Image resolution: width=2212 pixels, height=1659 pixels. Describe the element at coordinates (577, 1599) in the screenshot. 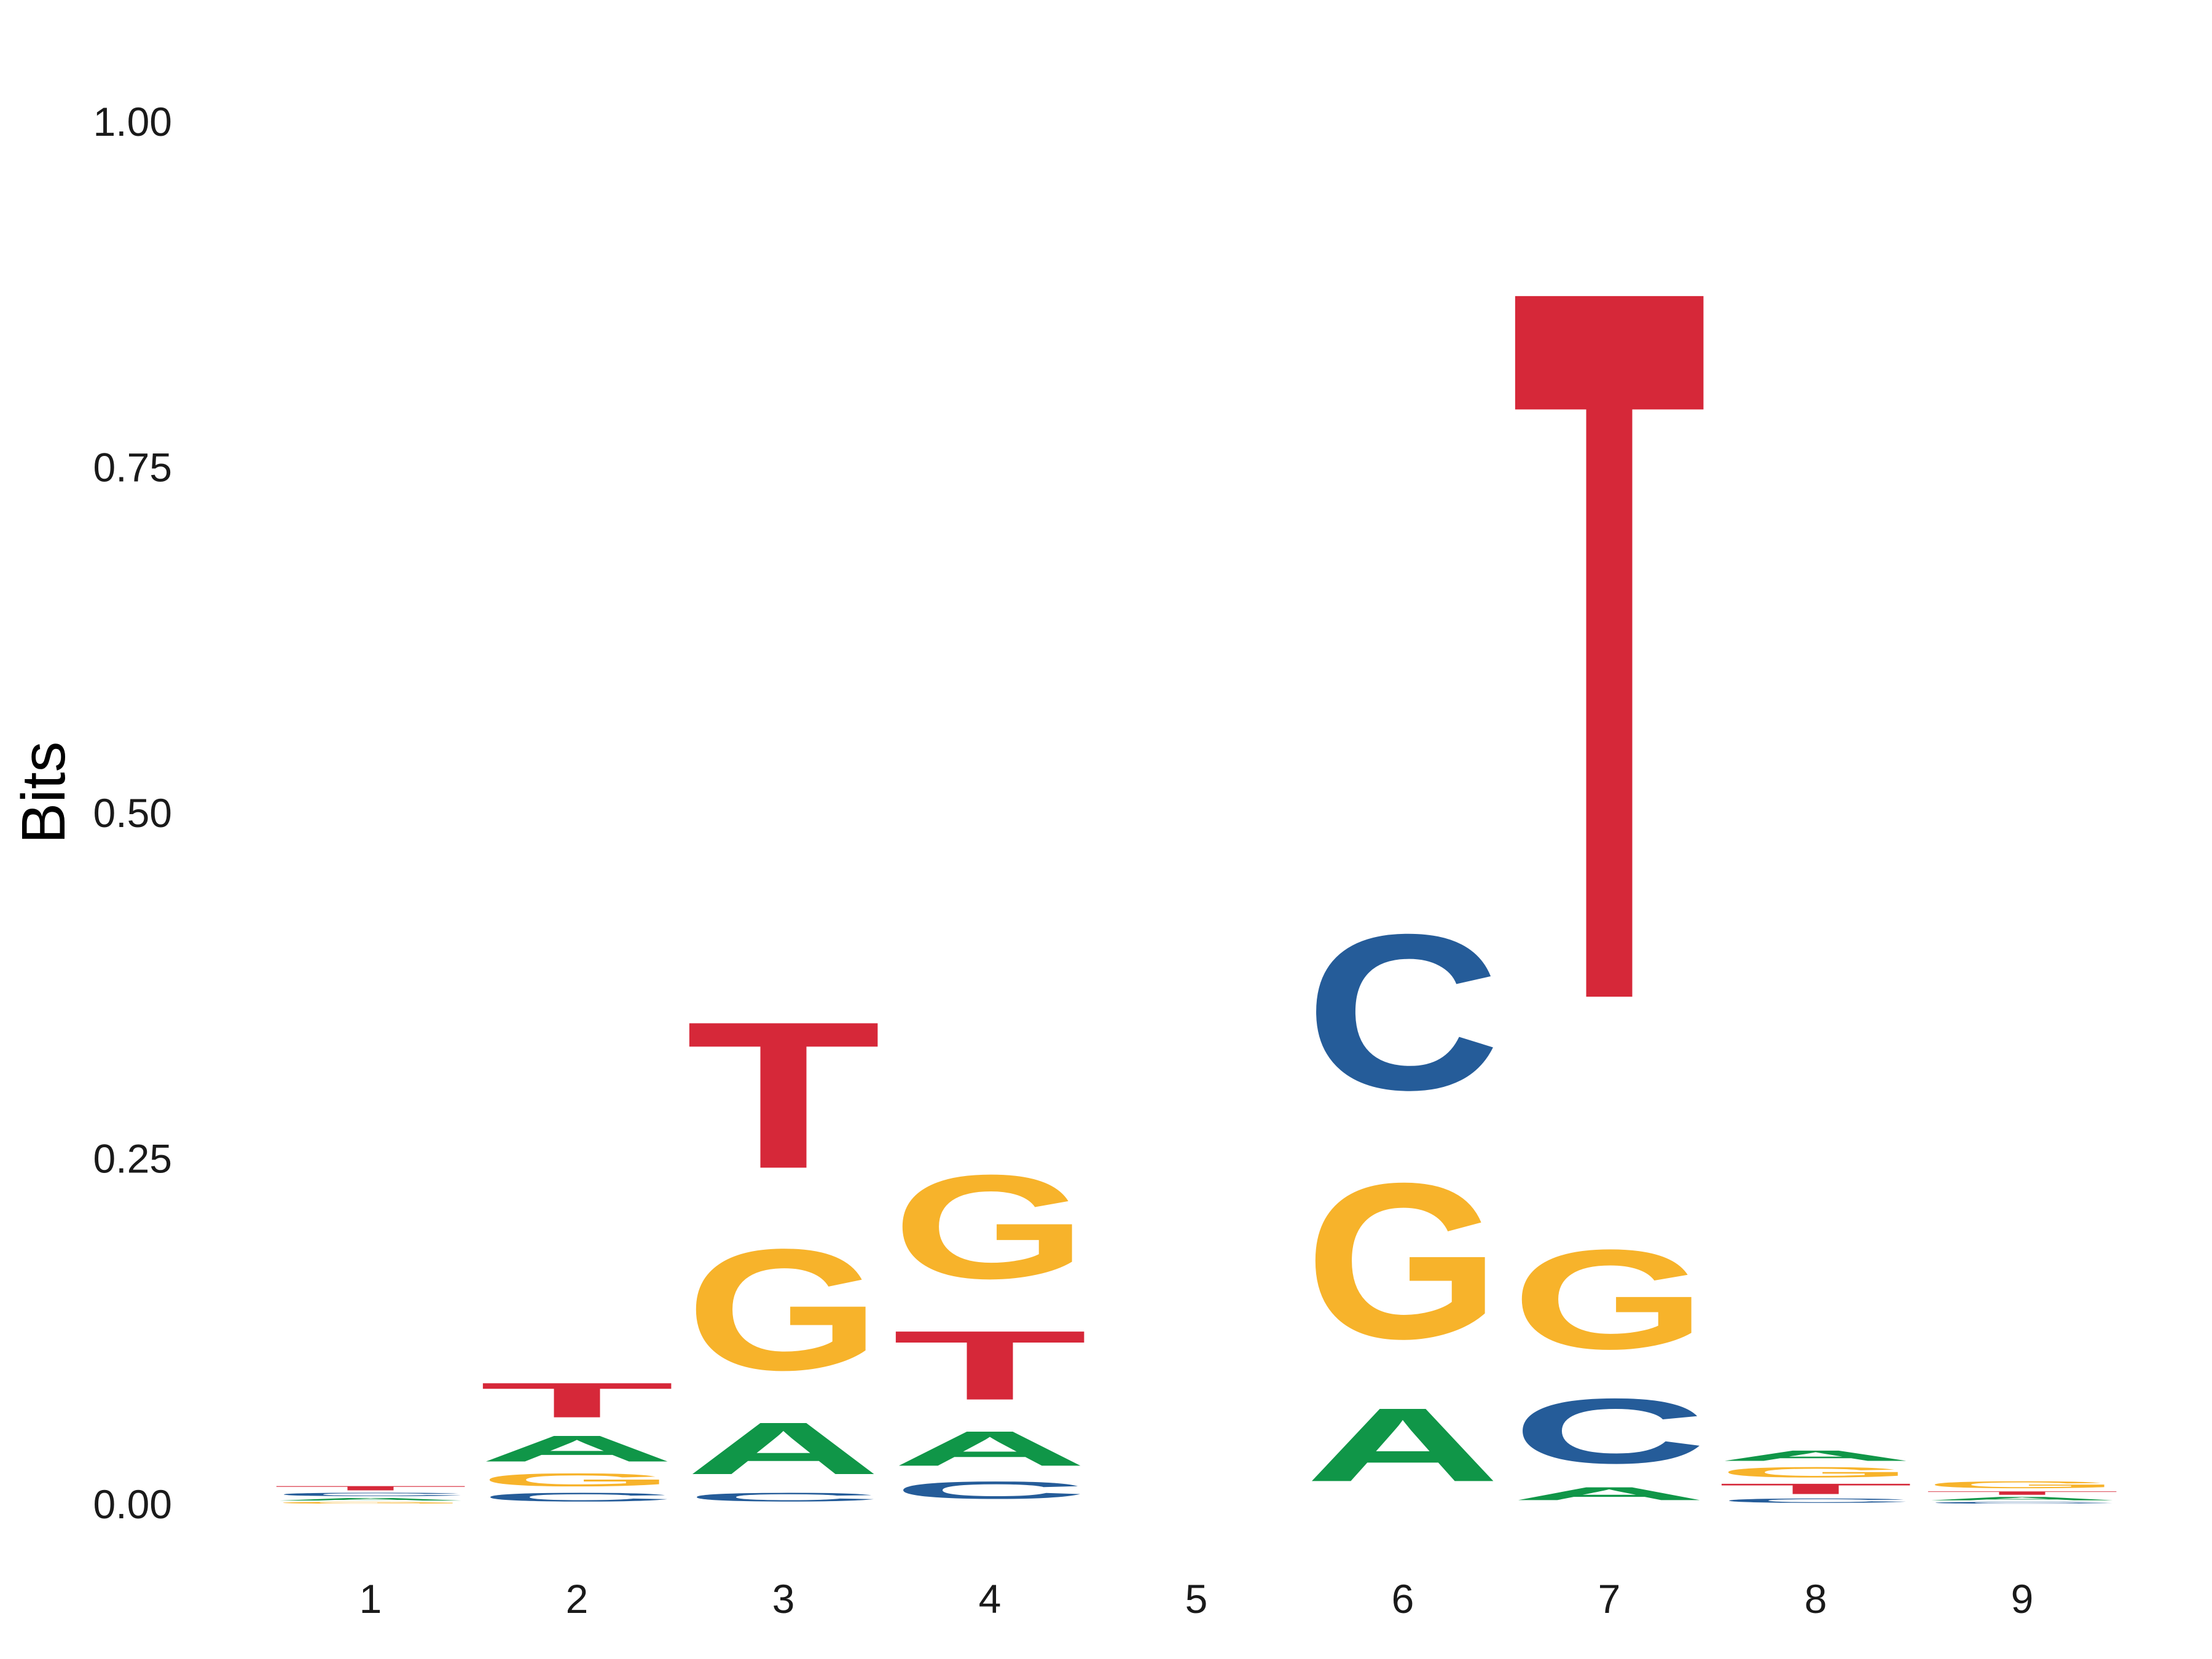

I see `x-tick-label: 2` at that location.